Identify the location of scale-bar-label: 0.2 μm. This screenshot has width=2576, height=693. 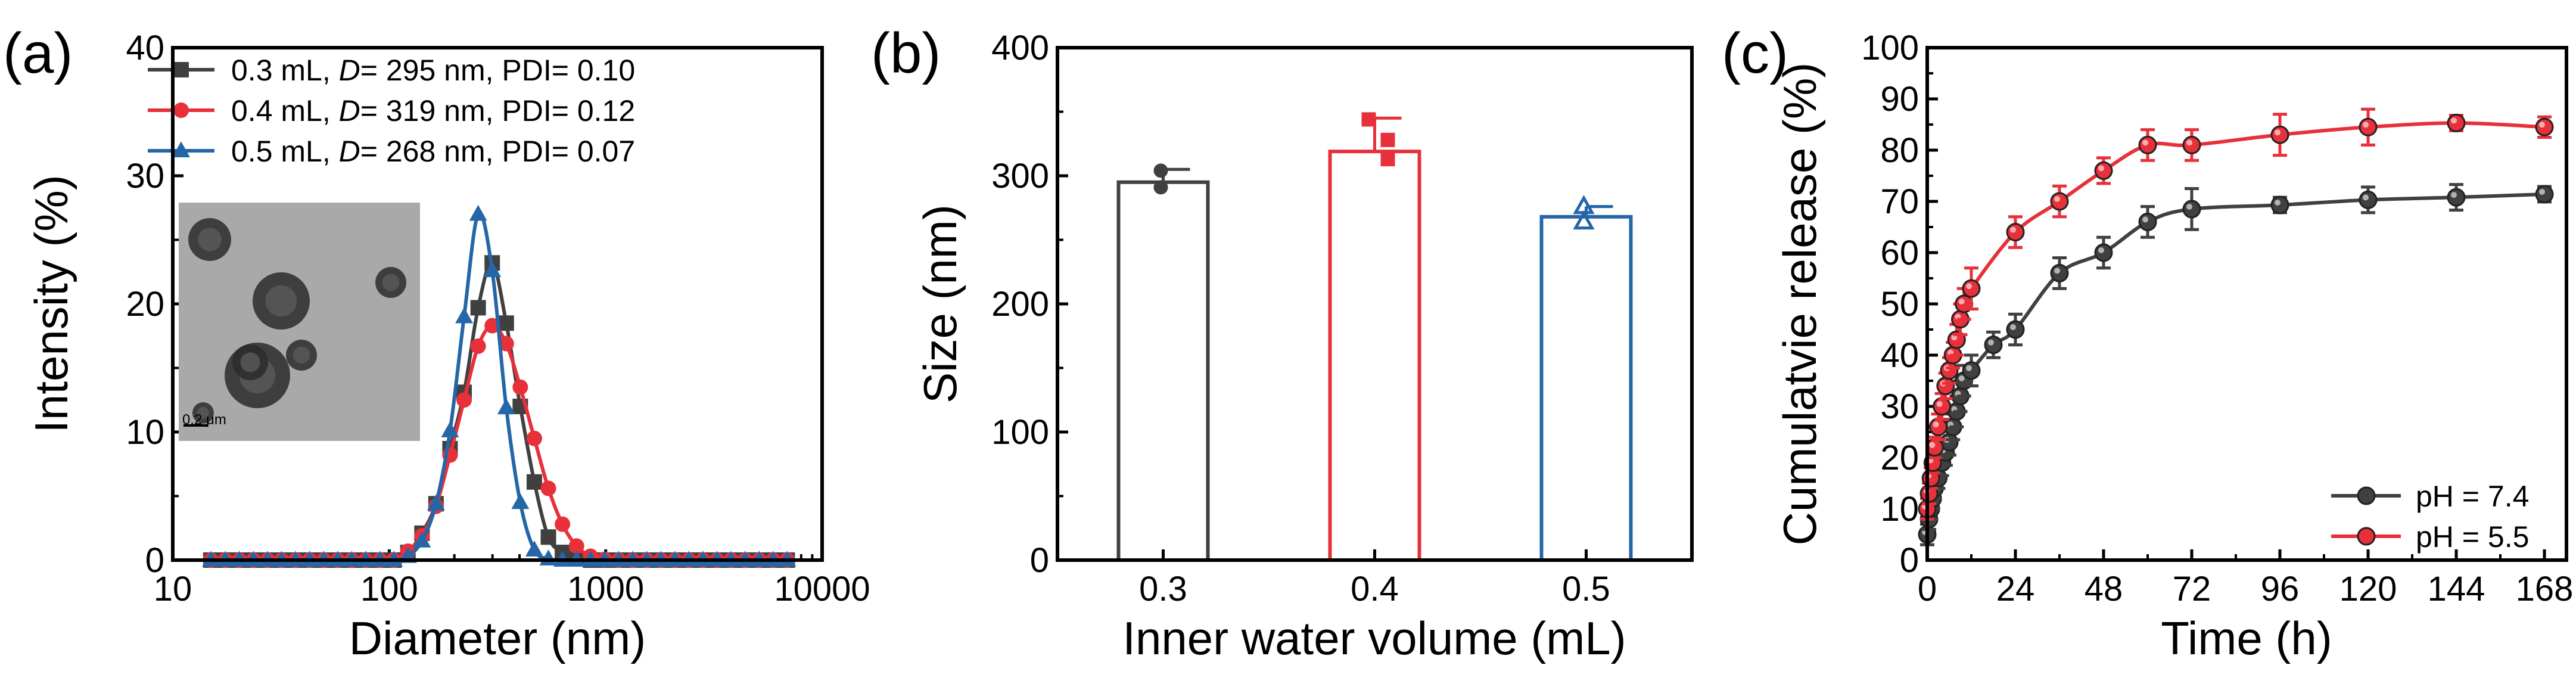
(204, 420).